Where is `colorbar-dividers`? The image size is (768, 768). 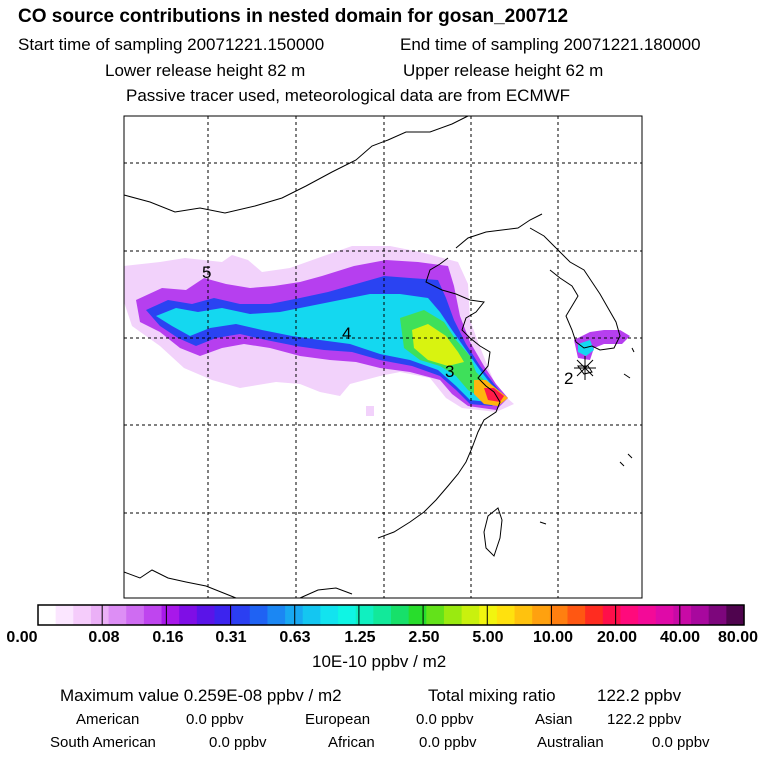 colorbar-dividers is located at coordinates (391, 615).